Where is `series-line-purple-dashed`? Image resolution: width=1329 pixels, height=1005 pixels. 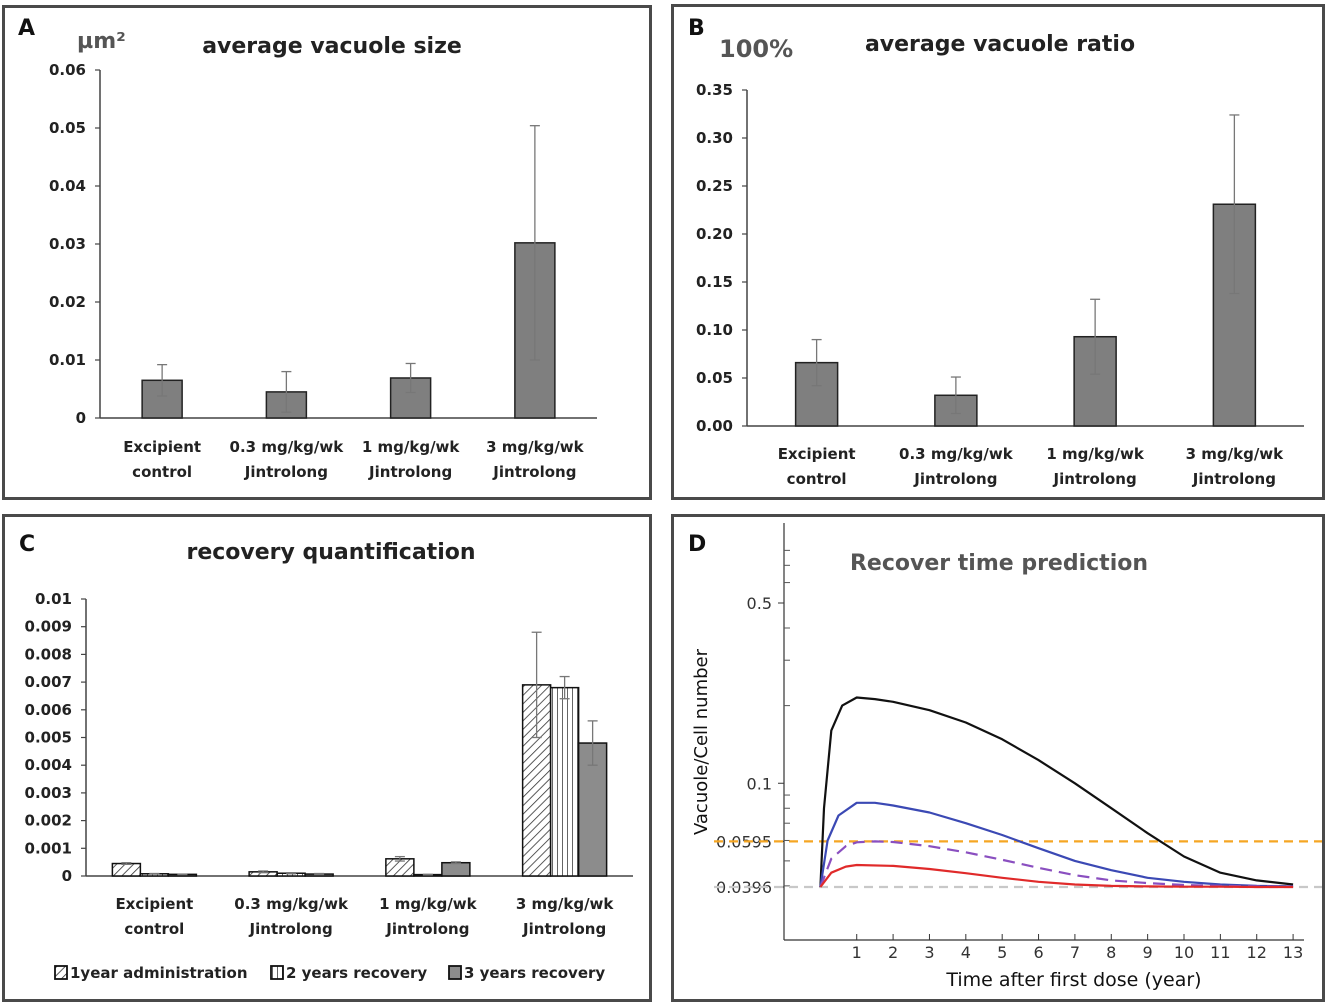
series-line-purple-dashed is located at coordinates (1056, 864).